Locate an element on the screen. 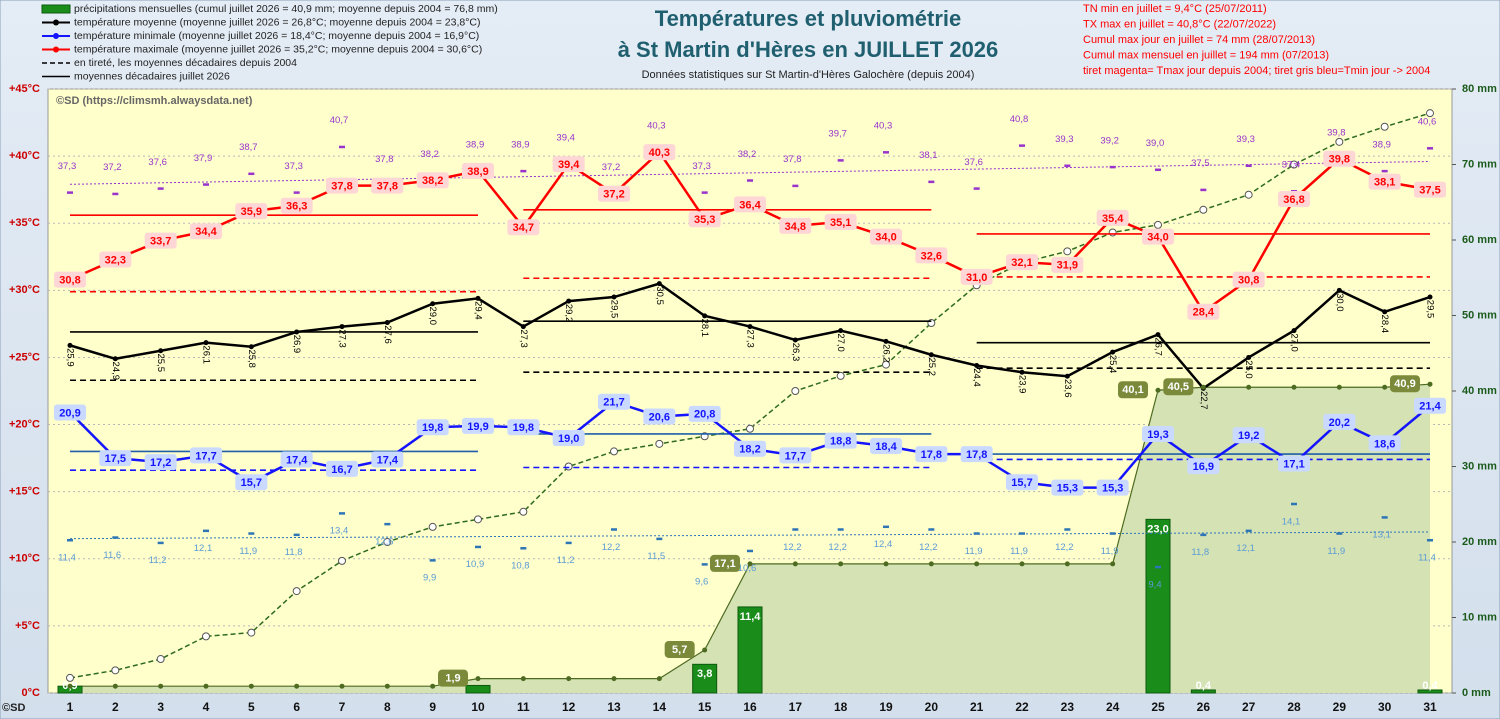 Image resolution: width=1500 pixels, height=719 pixels. record-label: 11,6 is located at coordinates (112, 555).